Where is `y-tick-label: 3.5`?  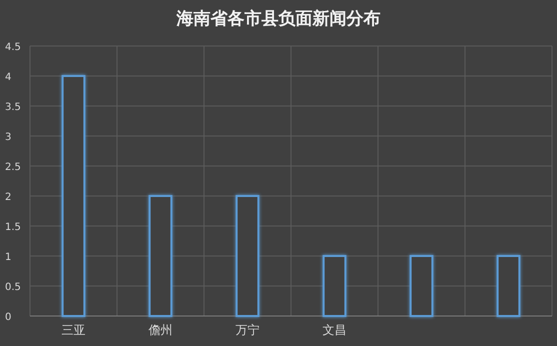
y-tick-label: 3.5 is located at coordinates (13, 107).